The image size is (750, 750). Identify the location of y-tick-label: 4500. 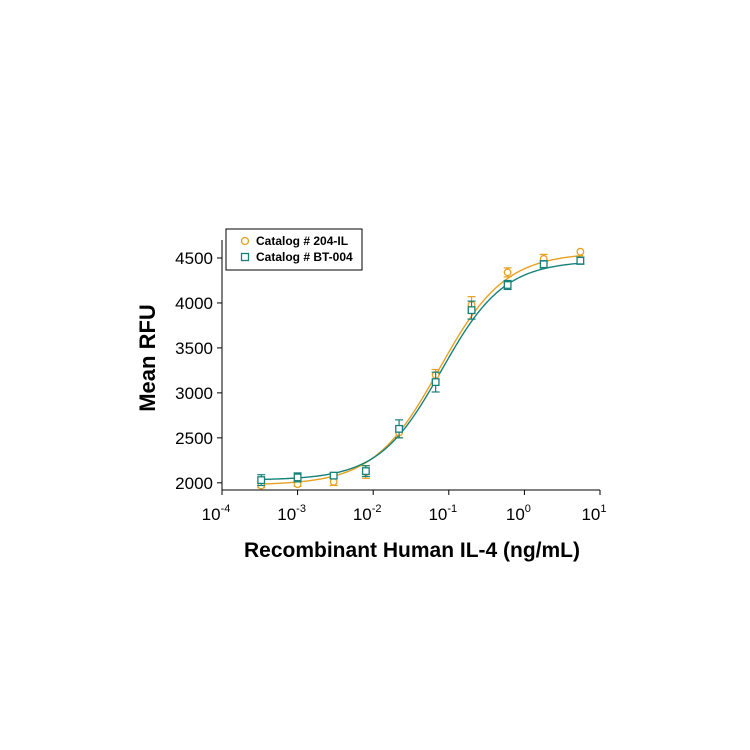
(194, 258).